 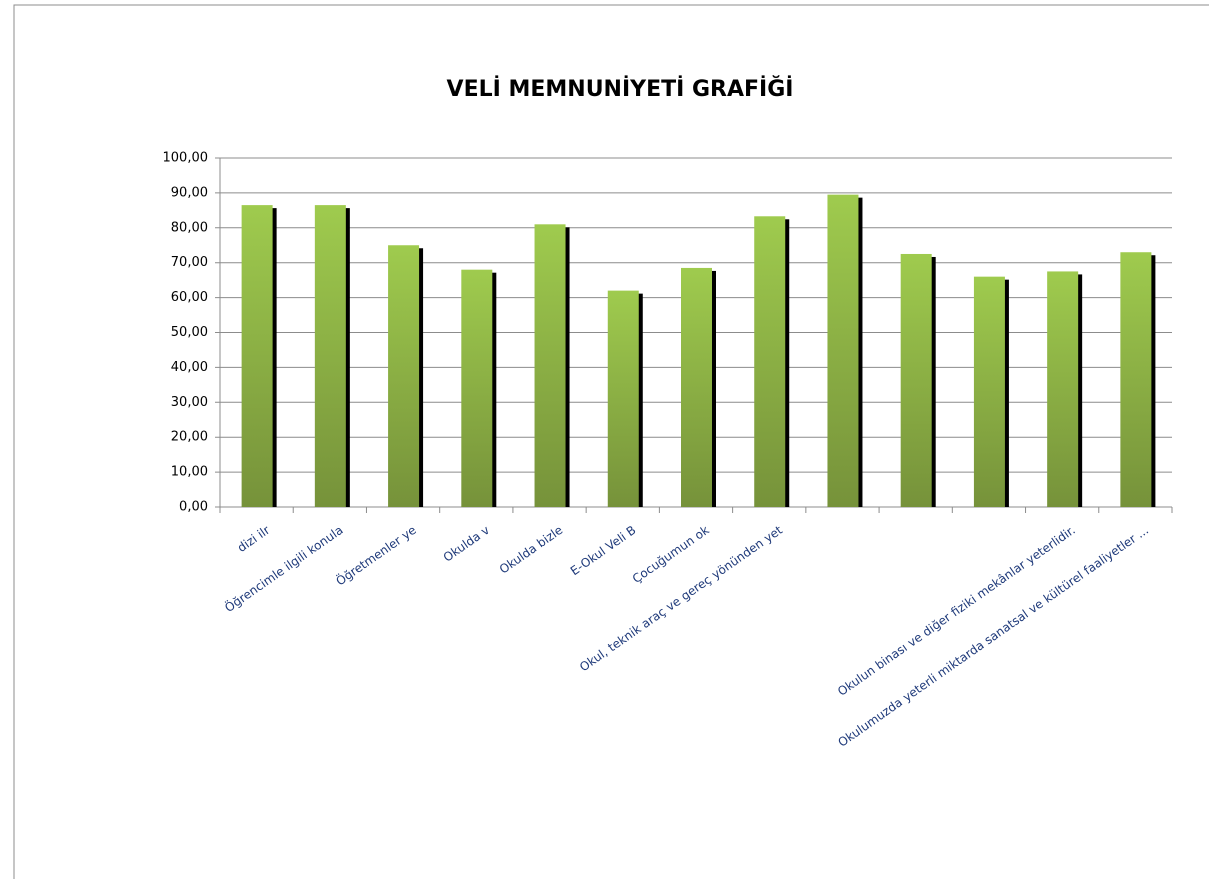 What do you see at coordinates (189, 437) in the screenshot?
I see `y-tick-label: 20,00` at bounding box center [189, 437].